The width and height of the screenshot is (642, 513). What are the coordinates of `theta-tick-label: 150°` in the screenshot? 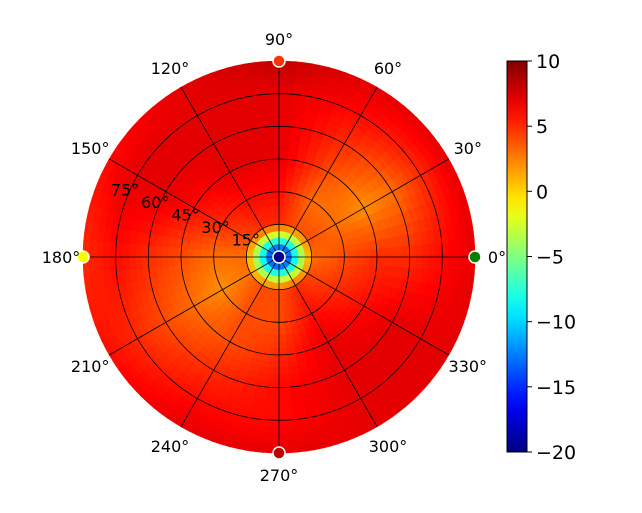 It's located at (90, 148).